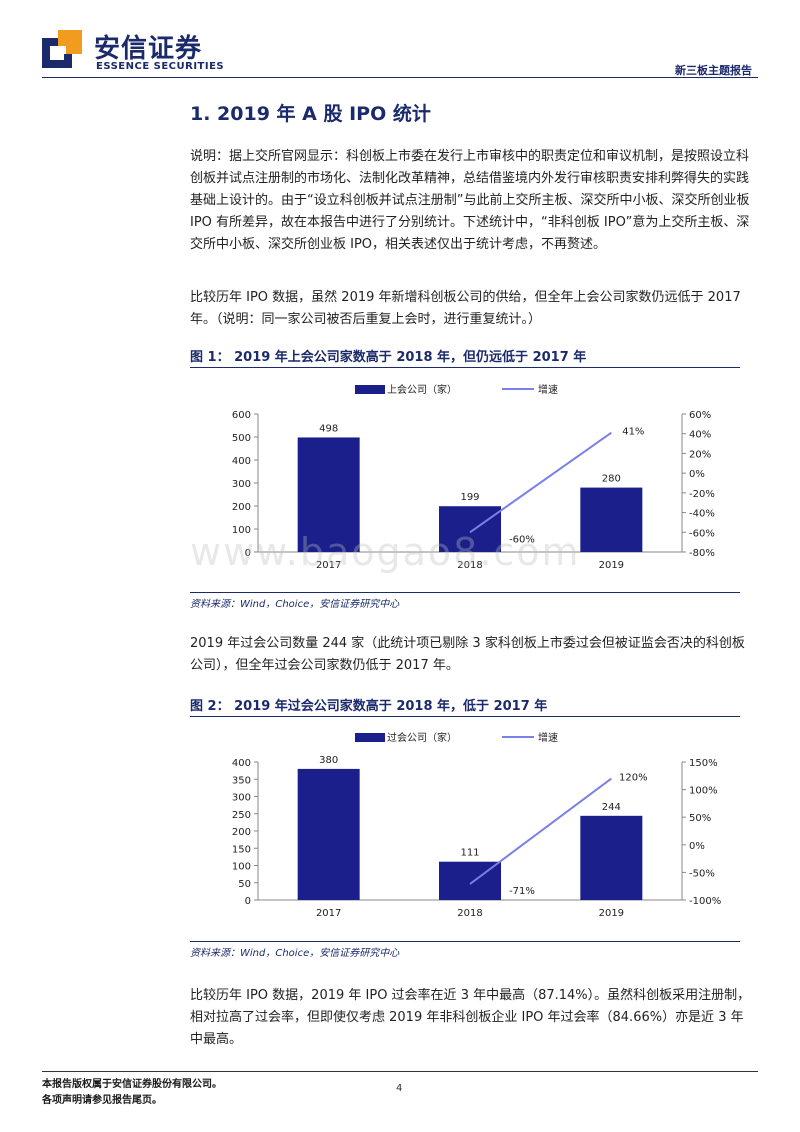  Describe the element at coordinates (241, 832) in the screenshot. I see `fig2-y-tick-label: 200` at that location.